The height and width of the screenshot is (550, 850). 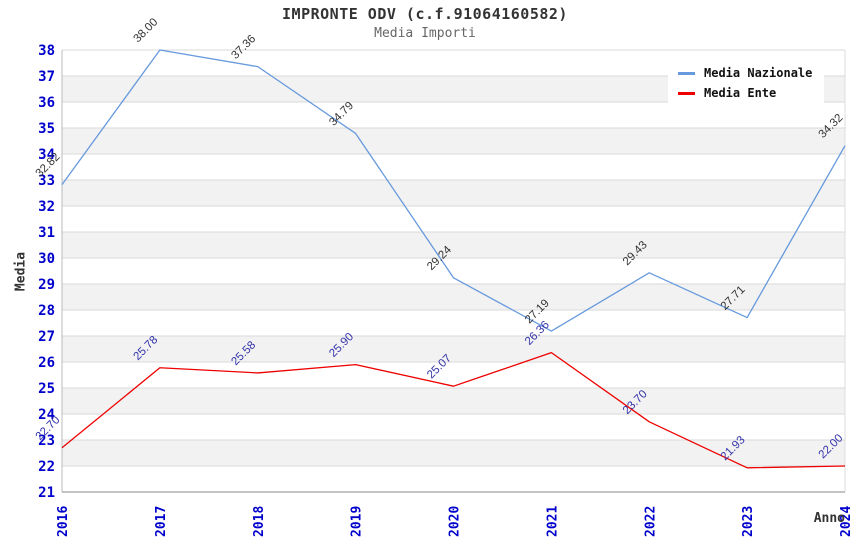 I want to click on y-tick-label: 23, so click(x=46, y=441).